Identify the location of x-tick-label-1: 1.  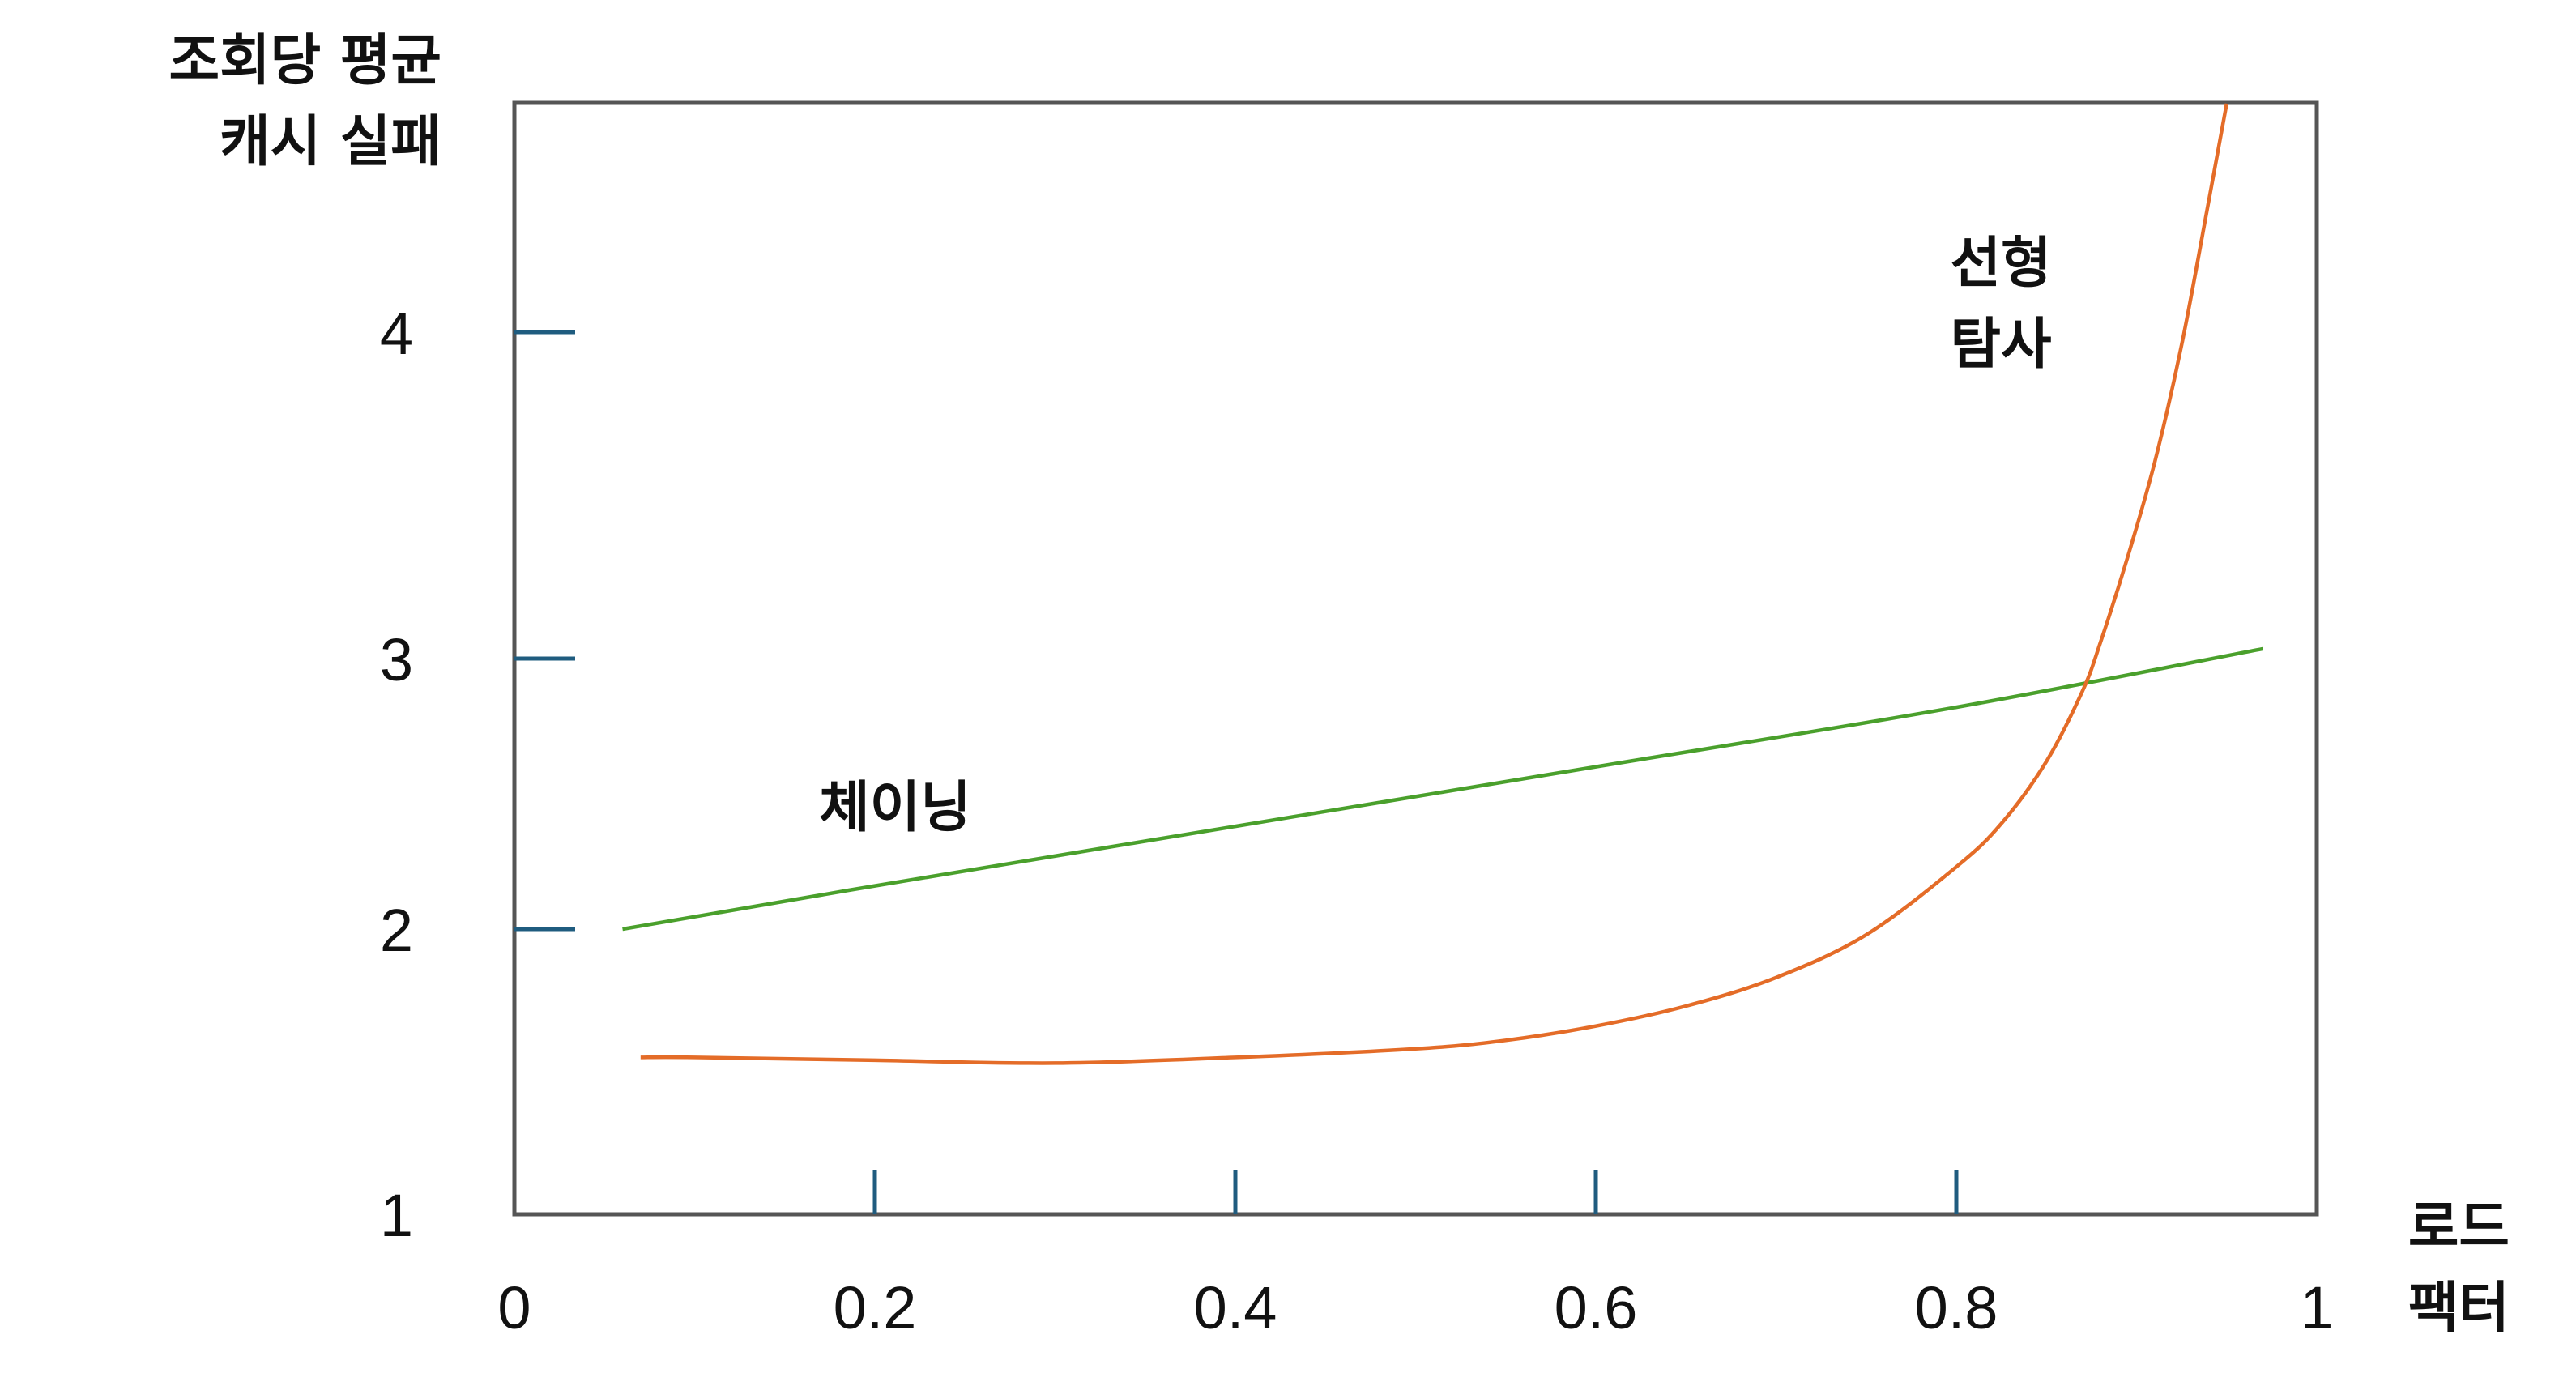
(2317, 1307).